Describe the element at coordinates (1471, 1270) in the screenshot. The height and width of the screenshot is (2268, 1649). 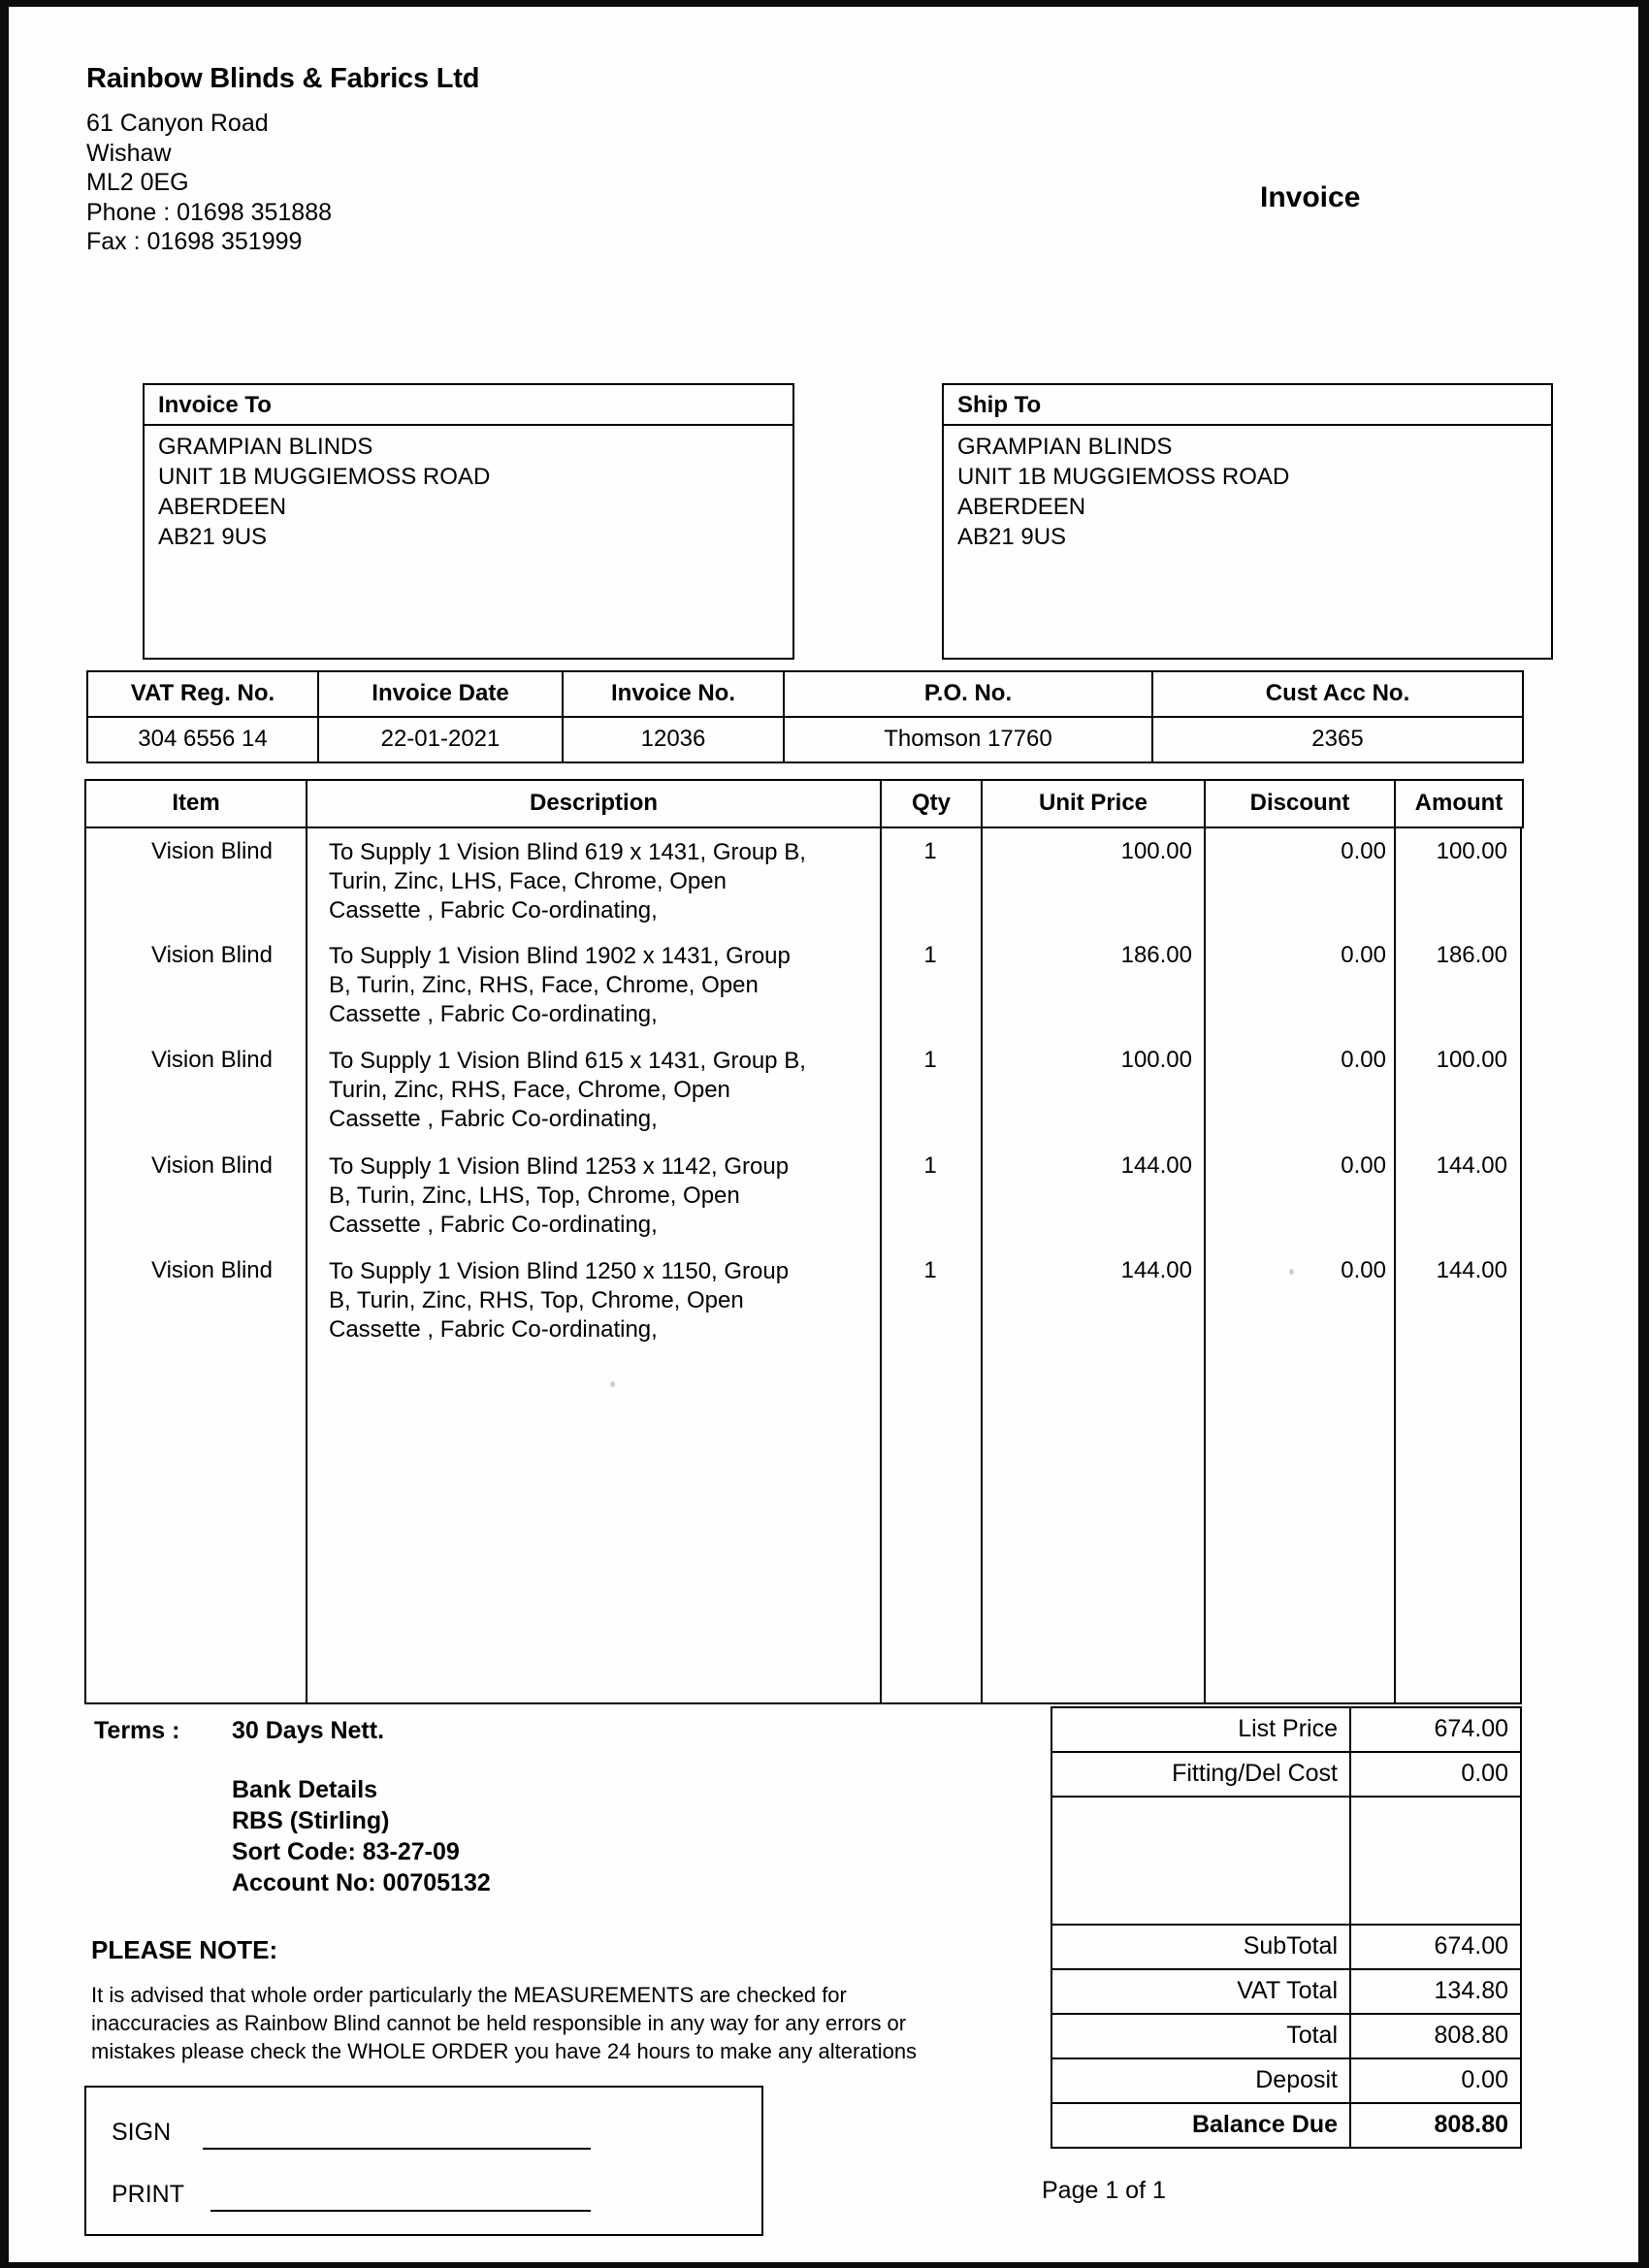
I see `row-amount: 144.00` at that location.